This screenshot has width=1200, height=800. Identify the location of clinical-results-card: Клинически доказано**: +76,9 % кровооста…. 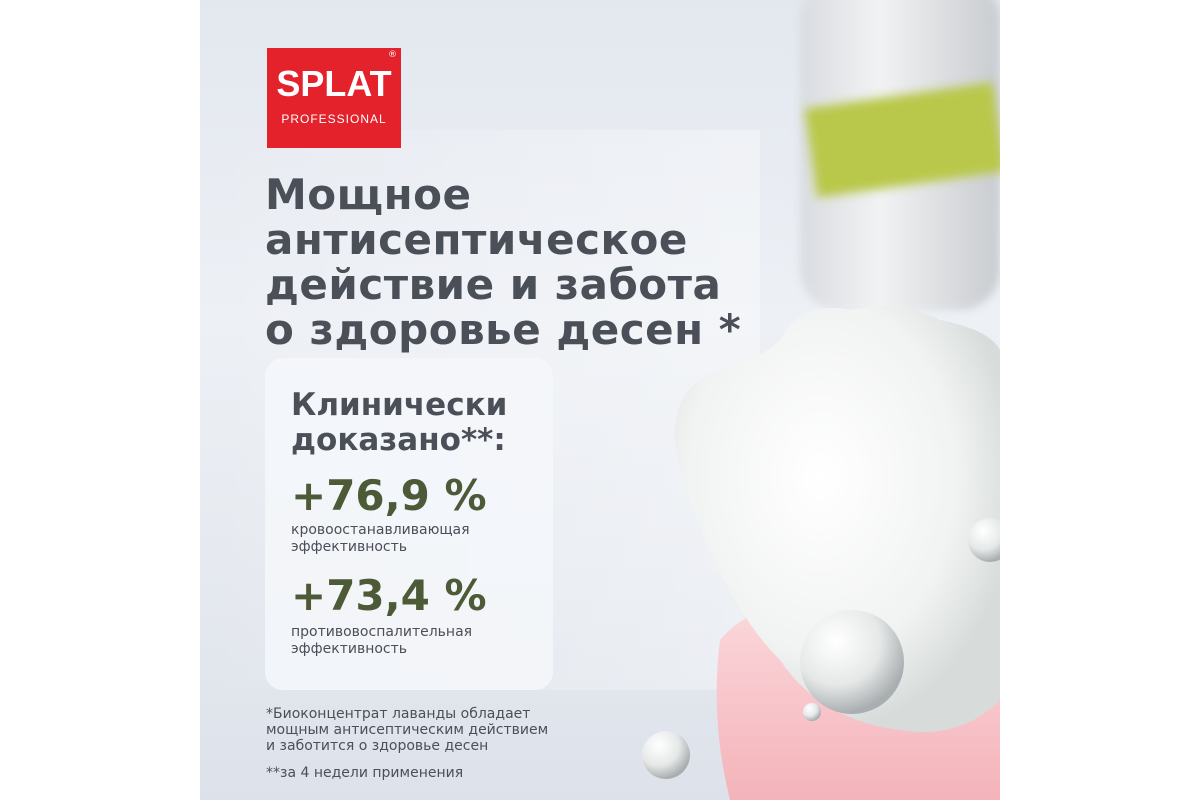
(409, 524).